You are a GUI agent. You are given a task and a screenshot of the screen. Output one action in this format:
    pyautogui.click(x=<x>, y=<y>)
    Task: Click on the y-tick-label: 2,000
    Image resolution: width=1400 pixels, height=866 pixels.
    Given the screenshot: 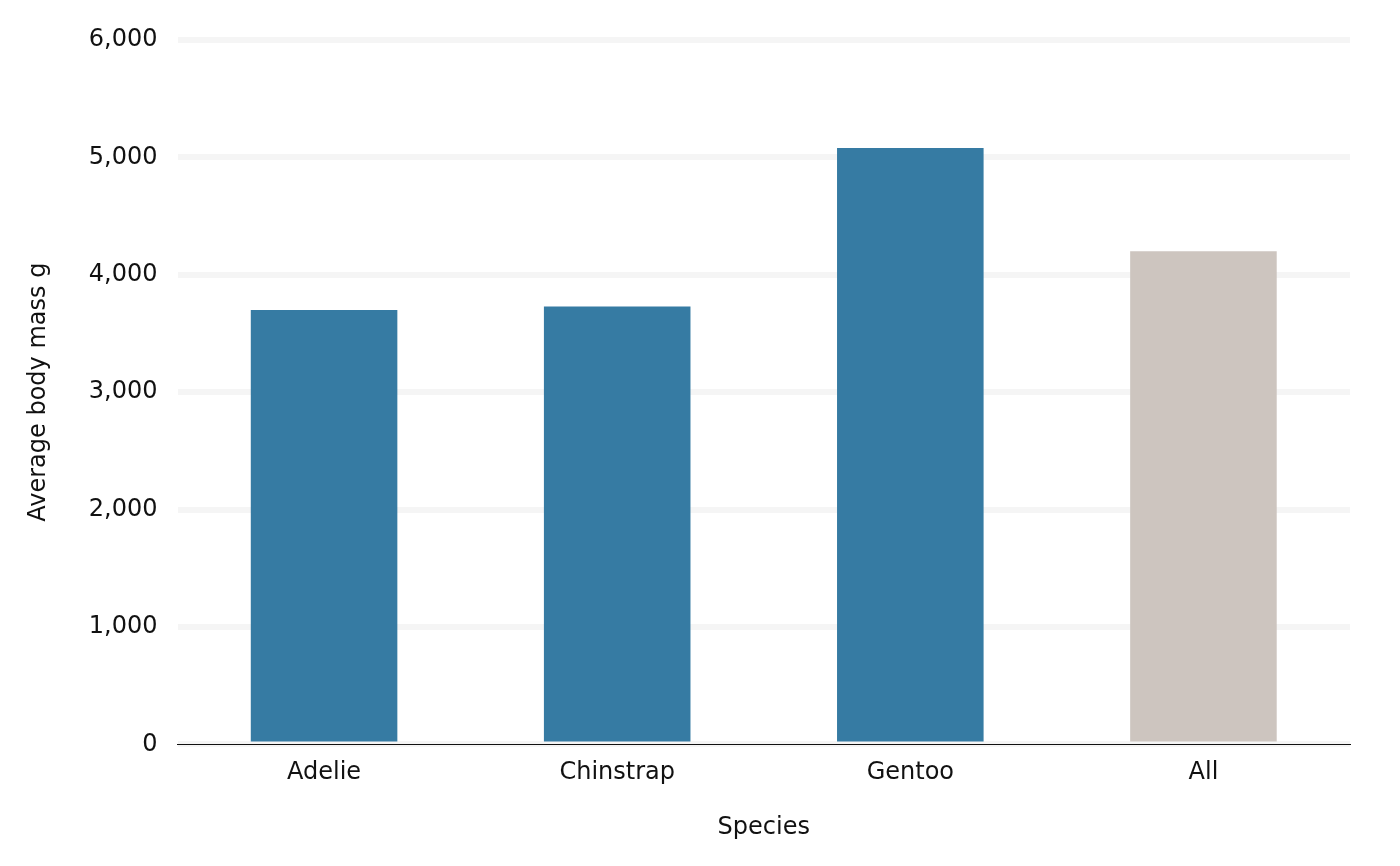 What is the action you would take?
    pyautogui.click(x=123, y=507)
    